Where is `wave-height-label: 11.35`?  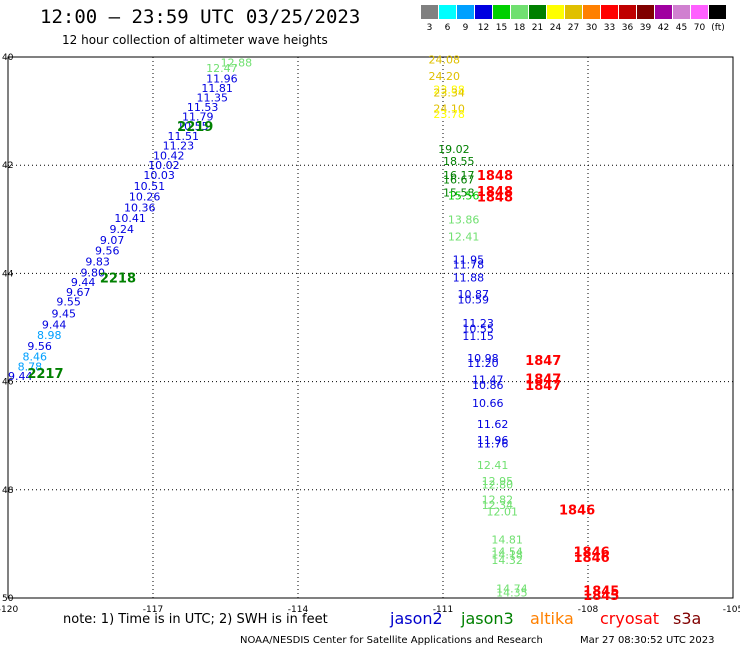
wave-height-label: 11.35 is located at coordinates (213, 98).